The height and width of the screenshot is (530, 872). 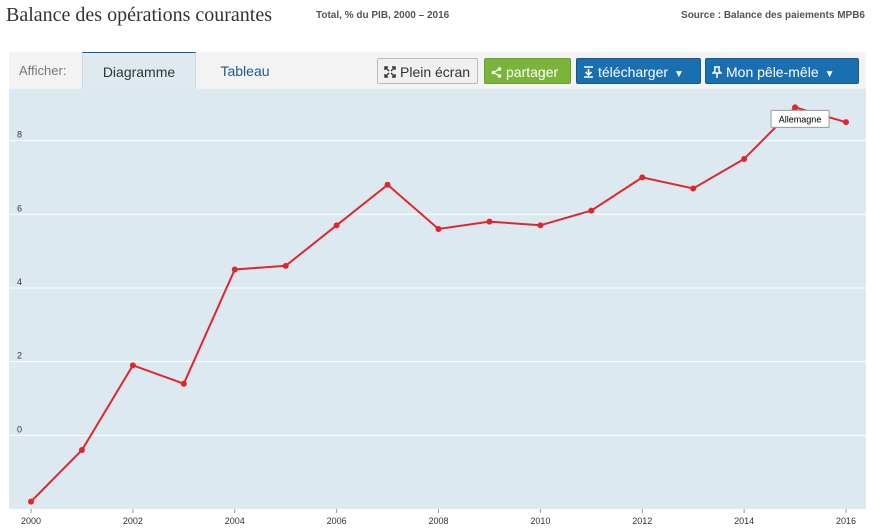 I want to click on x-tick-label: 2002, so click(x=133, y=521).